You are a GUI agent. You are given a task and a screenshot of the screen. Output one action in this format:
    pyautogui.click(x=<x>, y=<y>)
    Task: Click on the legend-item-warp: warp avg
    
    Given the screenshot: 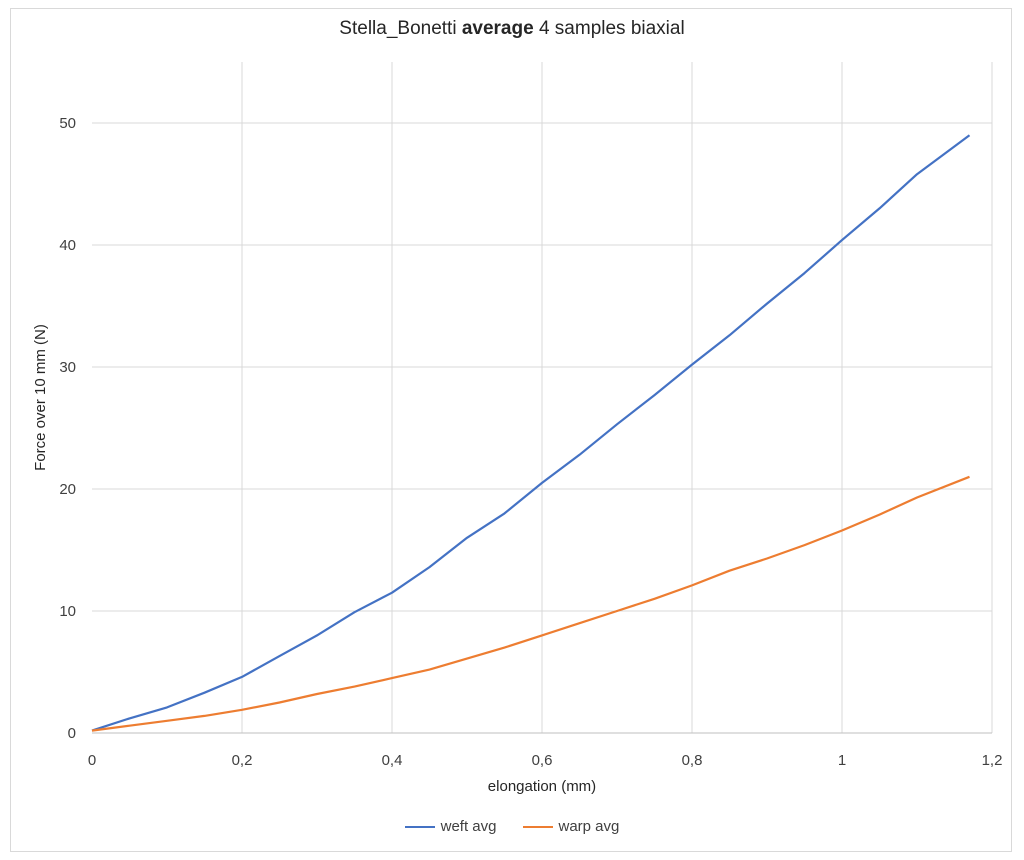 What is the action you would take?
    pyautogui.click(x=571, y=826)
    